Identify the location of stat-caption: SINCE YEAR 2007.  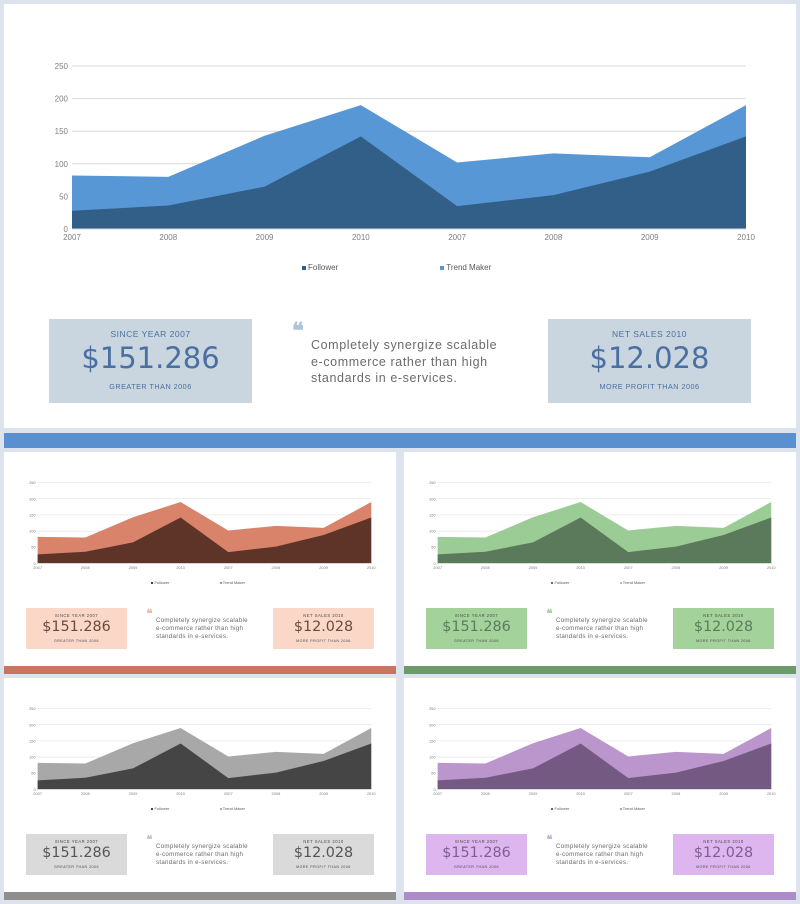
(76, 615).